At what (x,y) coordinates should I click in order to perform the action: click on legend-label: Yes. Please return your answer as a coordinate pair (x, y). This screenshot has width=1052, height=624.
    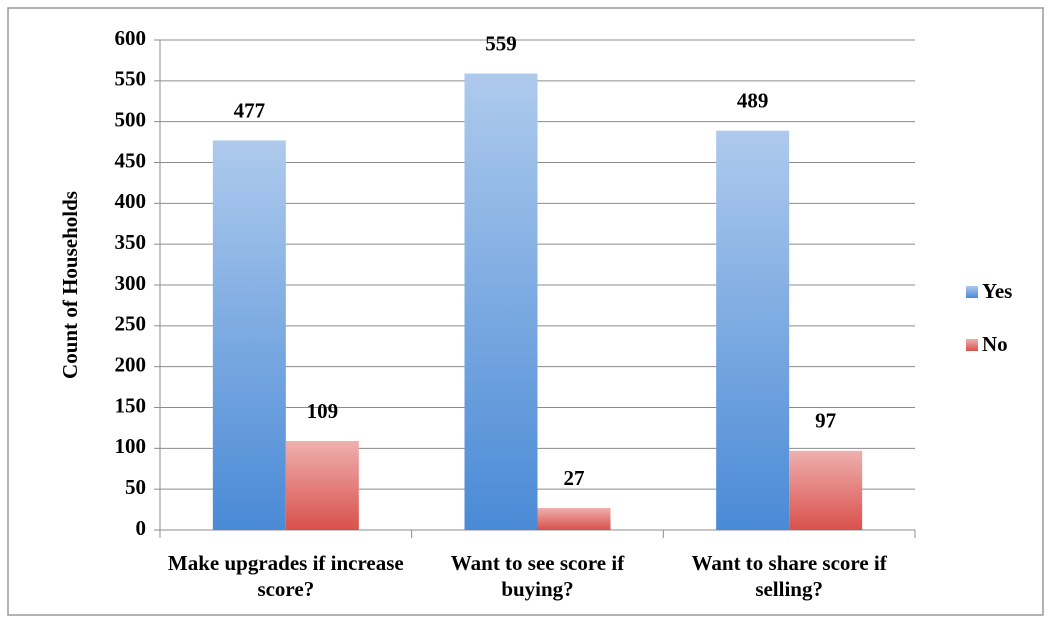
    Looking at the image, I should click on (997, 291).